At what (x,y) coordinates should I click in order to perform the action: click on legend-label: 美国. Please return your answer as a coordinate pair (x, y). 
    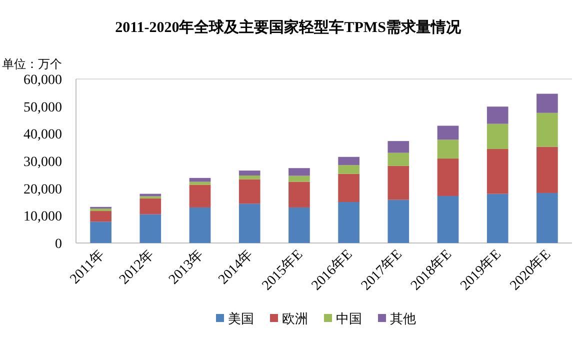
    Looking at the image, I should click on (241, 318).